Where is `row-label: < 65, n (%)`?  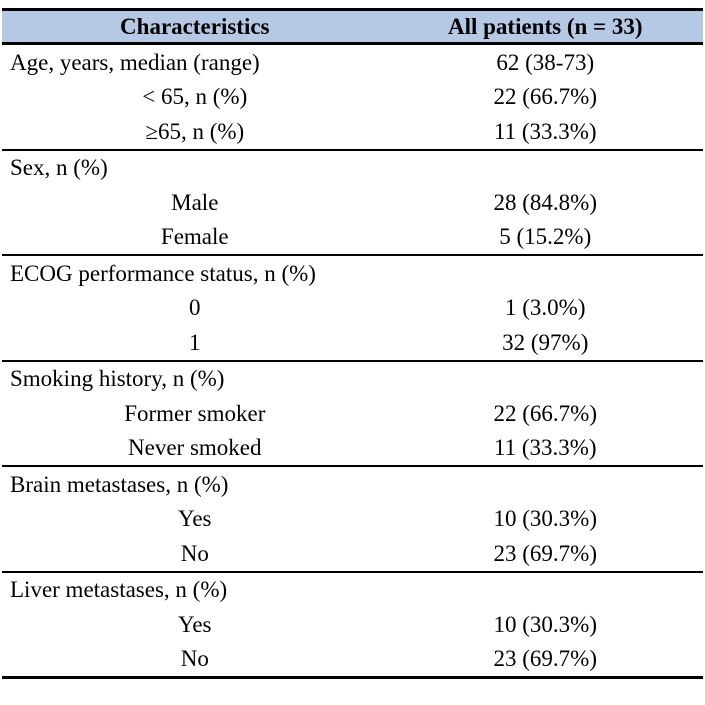
row-label: < 65, n (%) is located at coordinates (195, 97).